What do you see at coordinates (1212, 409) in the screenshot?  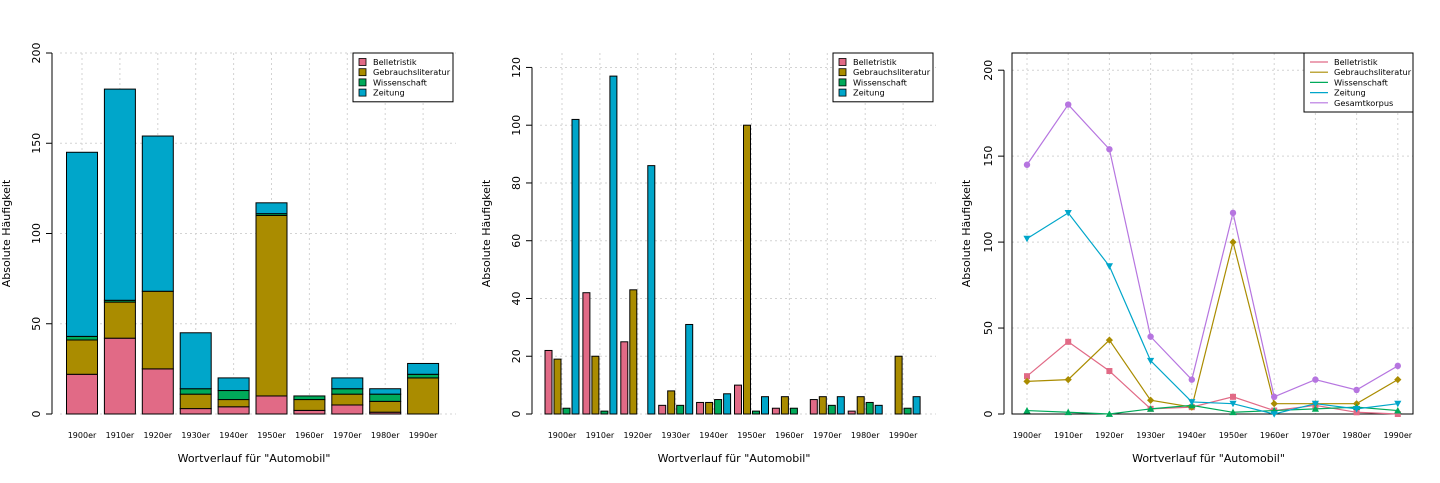 I see `line-wissenschaft` at bounding box center [1212, 409].